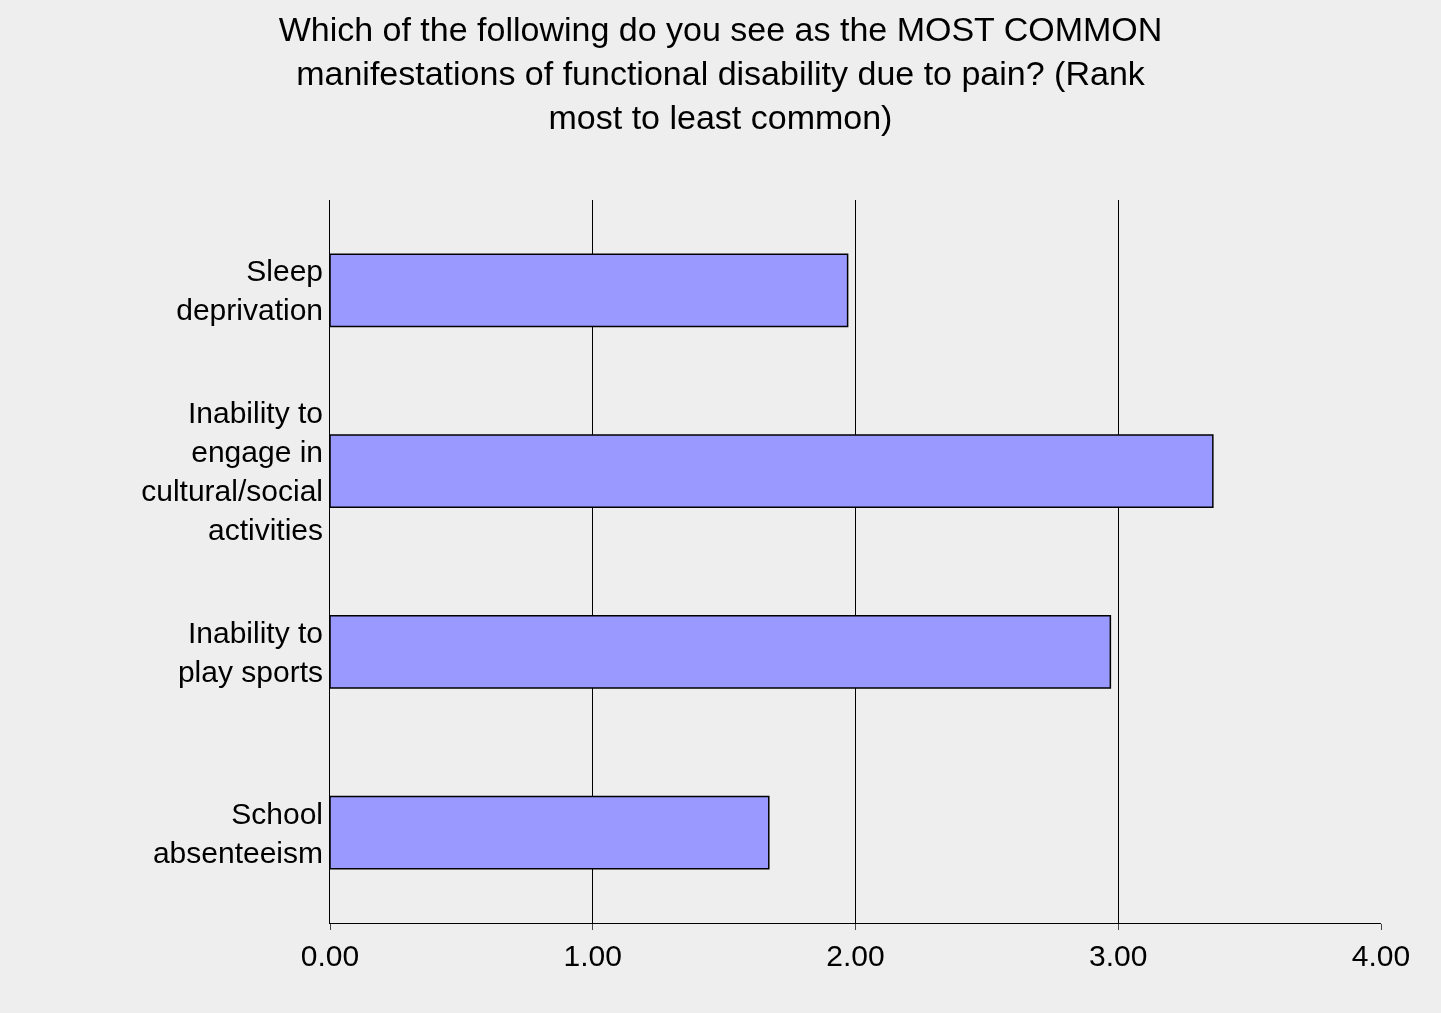  Describe the element at coordinates (592, 955) in the screenshot. I see `x-tick-label: 1.00` at that location.